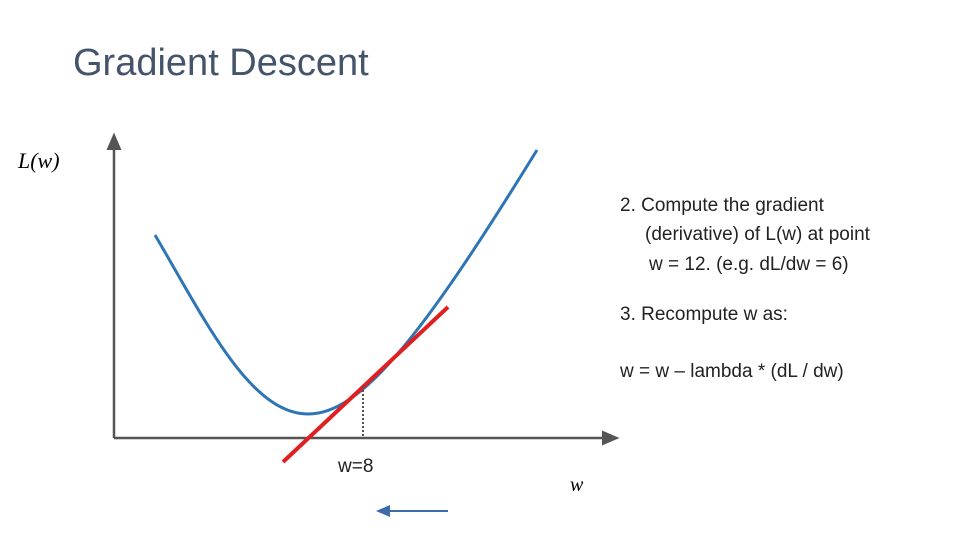 This screenshot has width=960, height=540. Describe the element at coordinates (355, 466) in the screenshot. I see `point-label: w=8` at that location.